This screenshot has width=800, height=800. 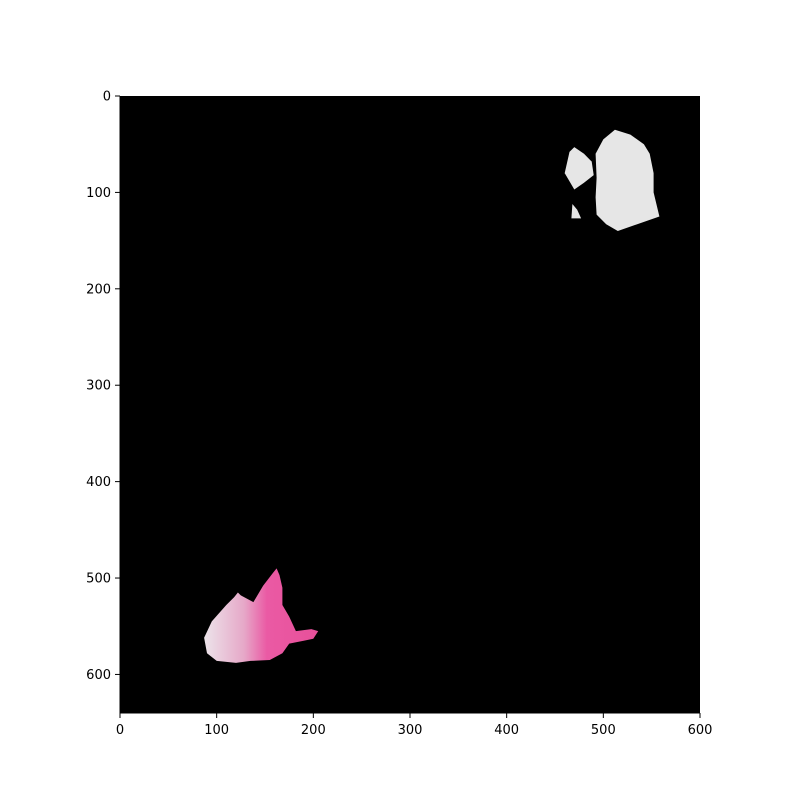 What do you see at coordinates (98, 386) in the screenshot?
I see `y-tick-label: 300` at bounding box center [98, 386].